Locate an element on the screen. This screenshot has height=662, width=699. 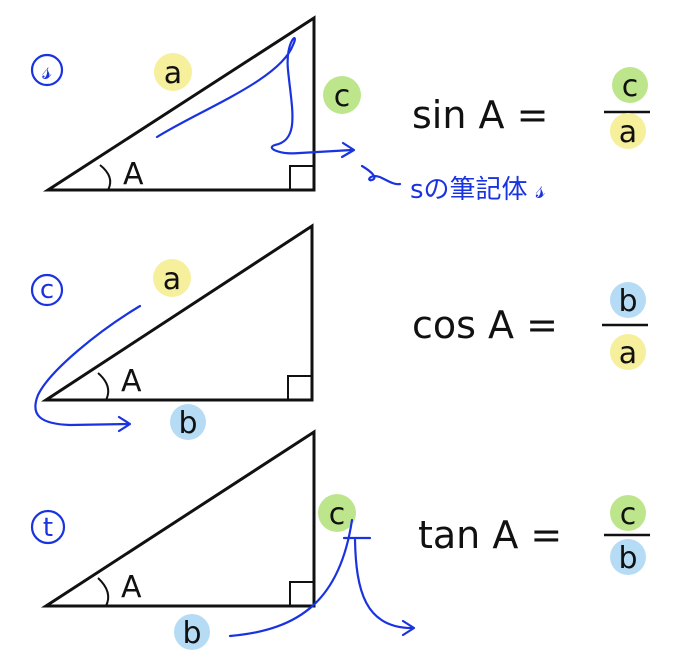
cos-equation: cos A = is located at coordinates (485, 325).